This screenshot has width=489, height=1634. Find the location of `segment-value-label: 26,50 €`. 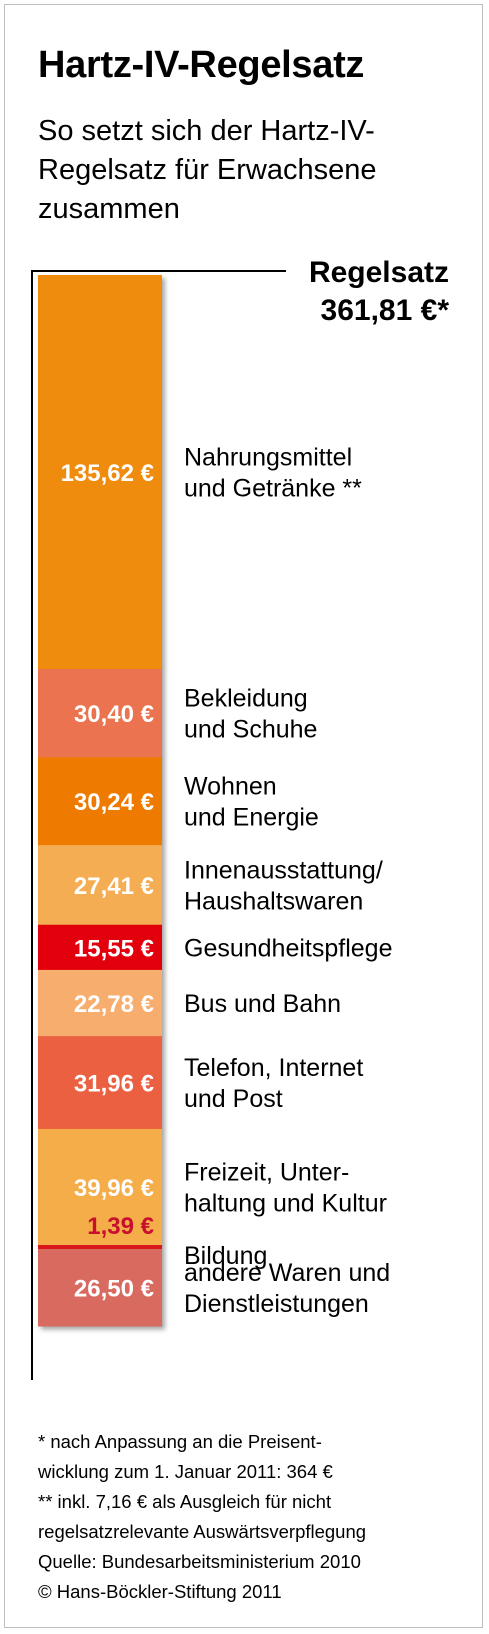

segment-value-label: 26,50 € is located at coordinates (114, 1289).